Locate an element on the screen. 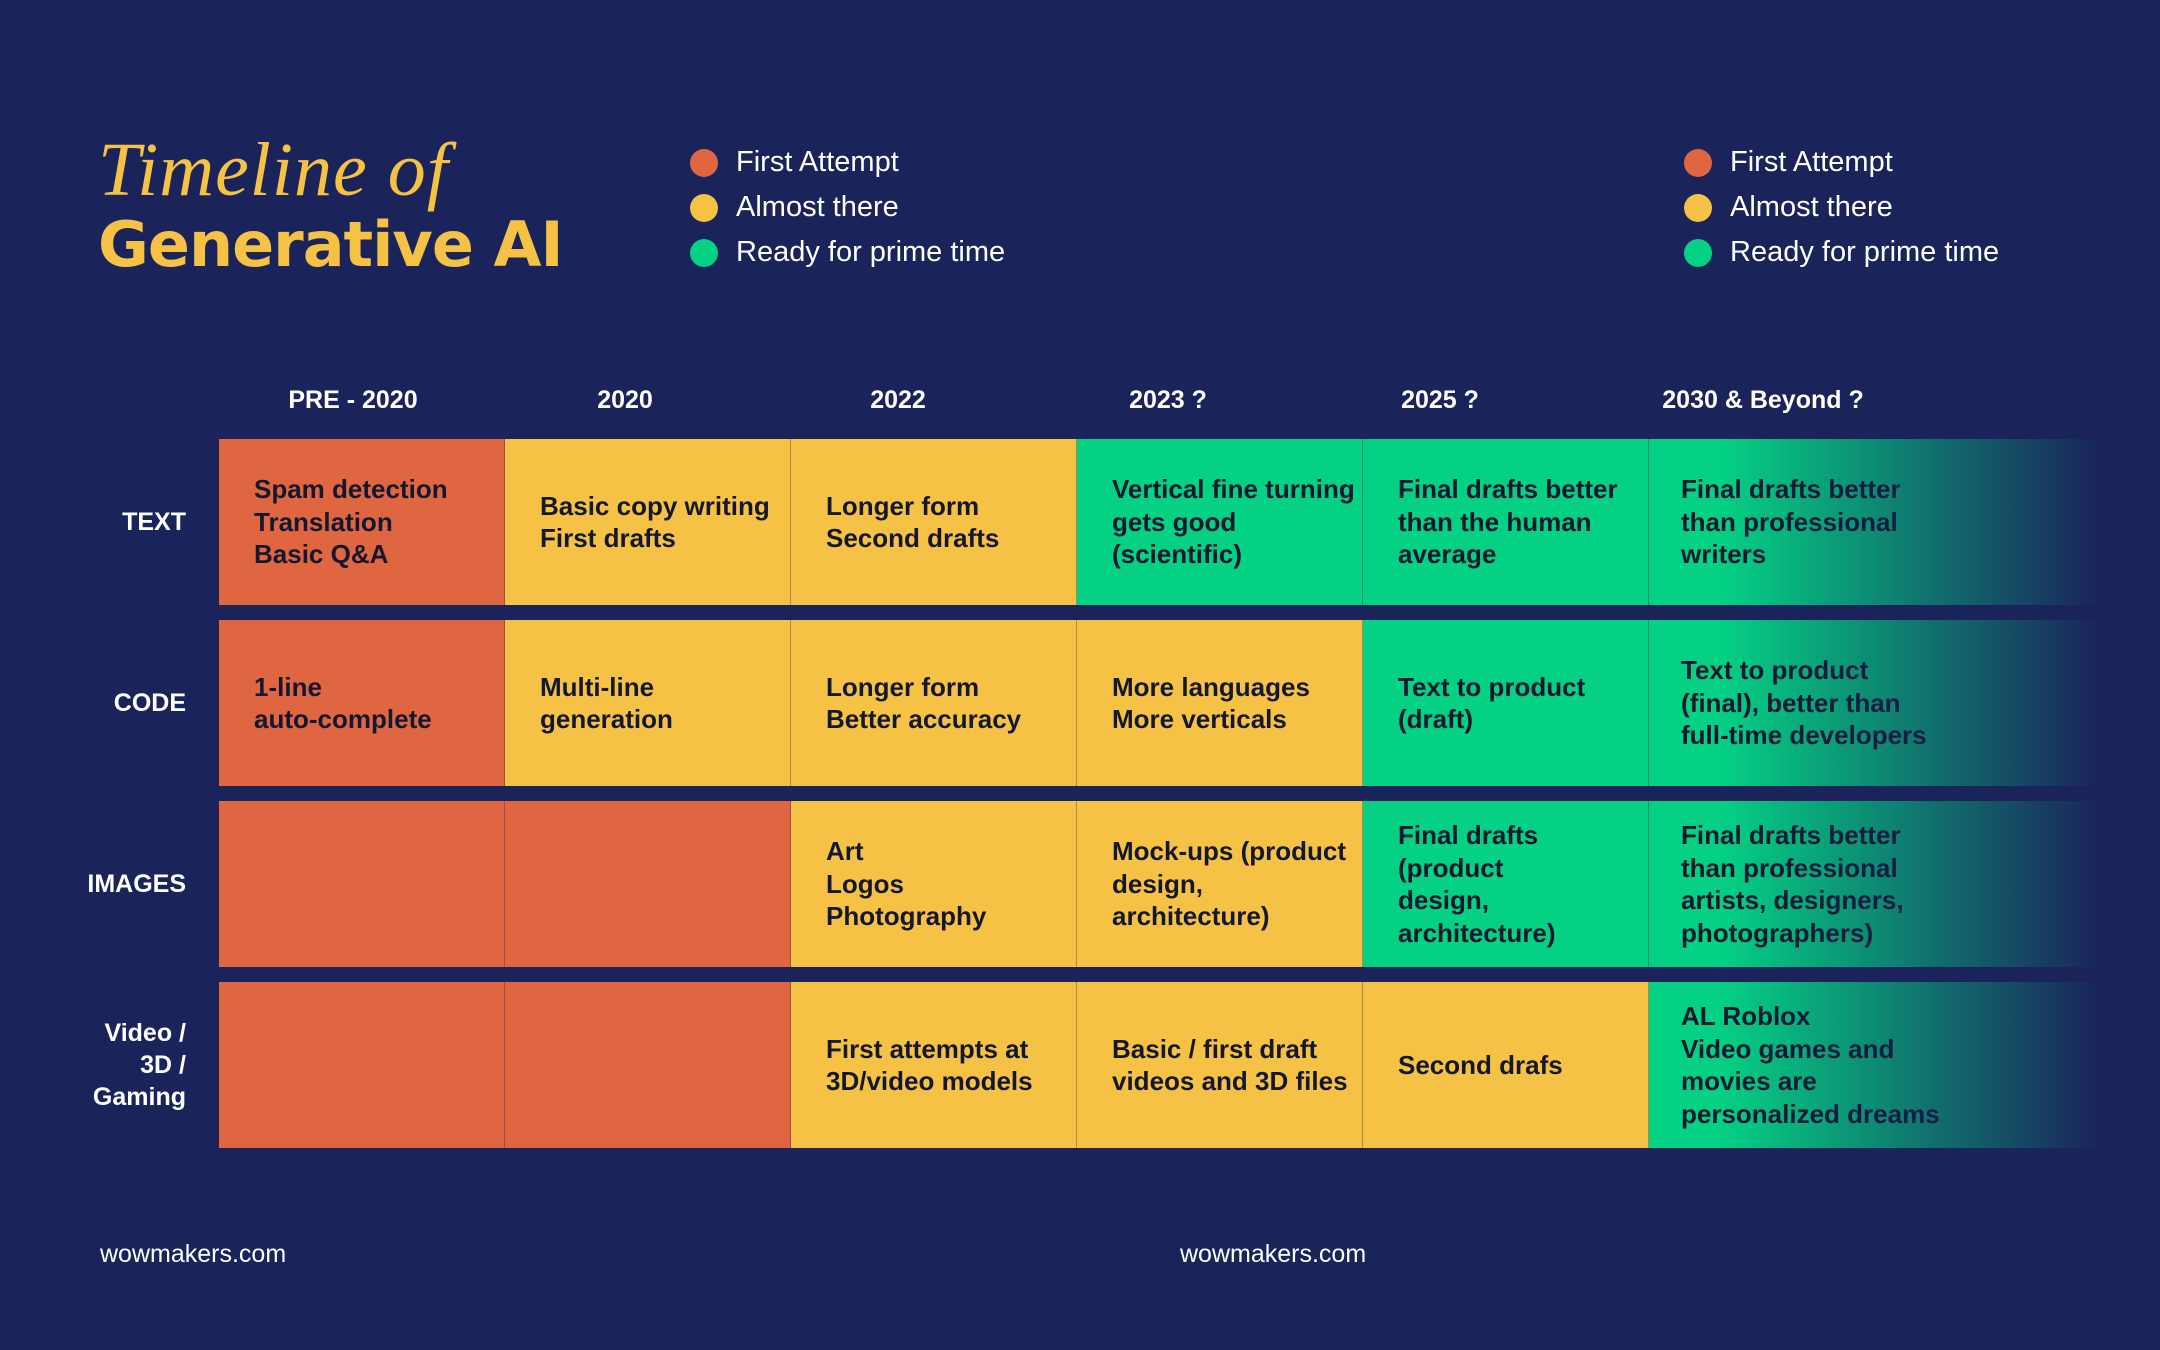 This screenshot has height=1350, width=2160. page-title: Timeline of Generative AI is located at coordinates (331, 205).